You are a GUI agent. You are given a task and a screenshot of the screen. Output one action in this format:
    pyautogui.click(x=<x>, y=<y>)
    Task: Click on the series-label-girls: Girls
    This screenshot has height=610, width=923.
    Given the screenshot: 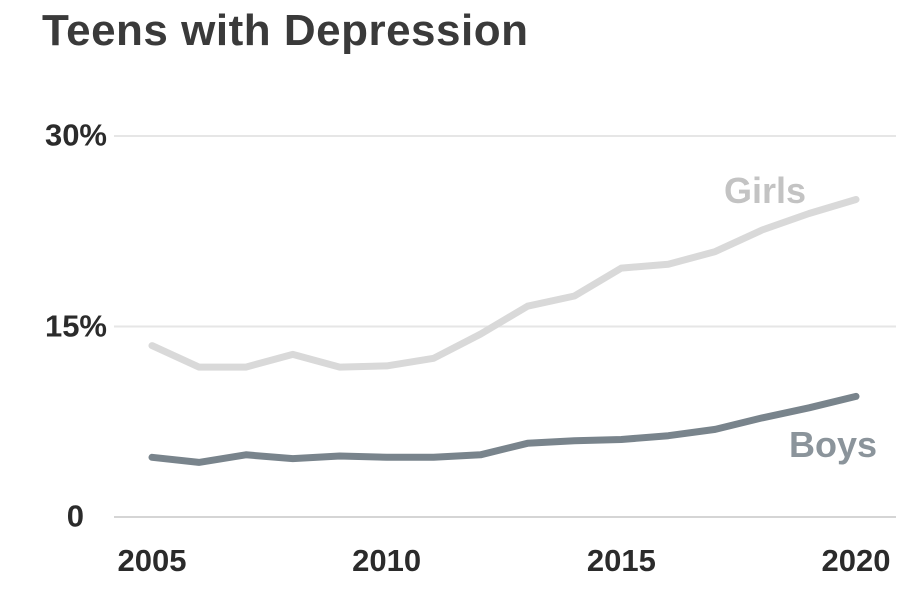 What is the action you would take?
    pyautogui.click(x=765, y=190)
    